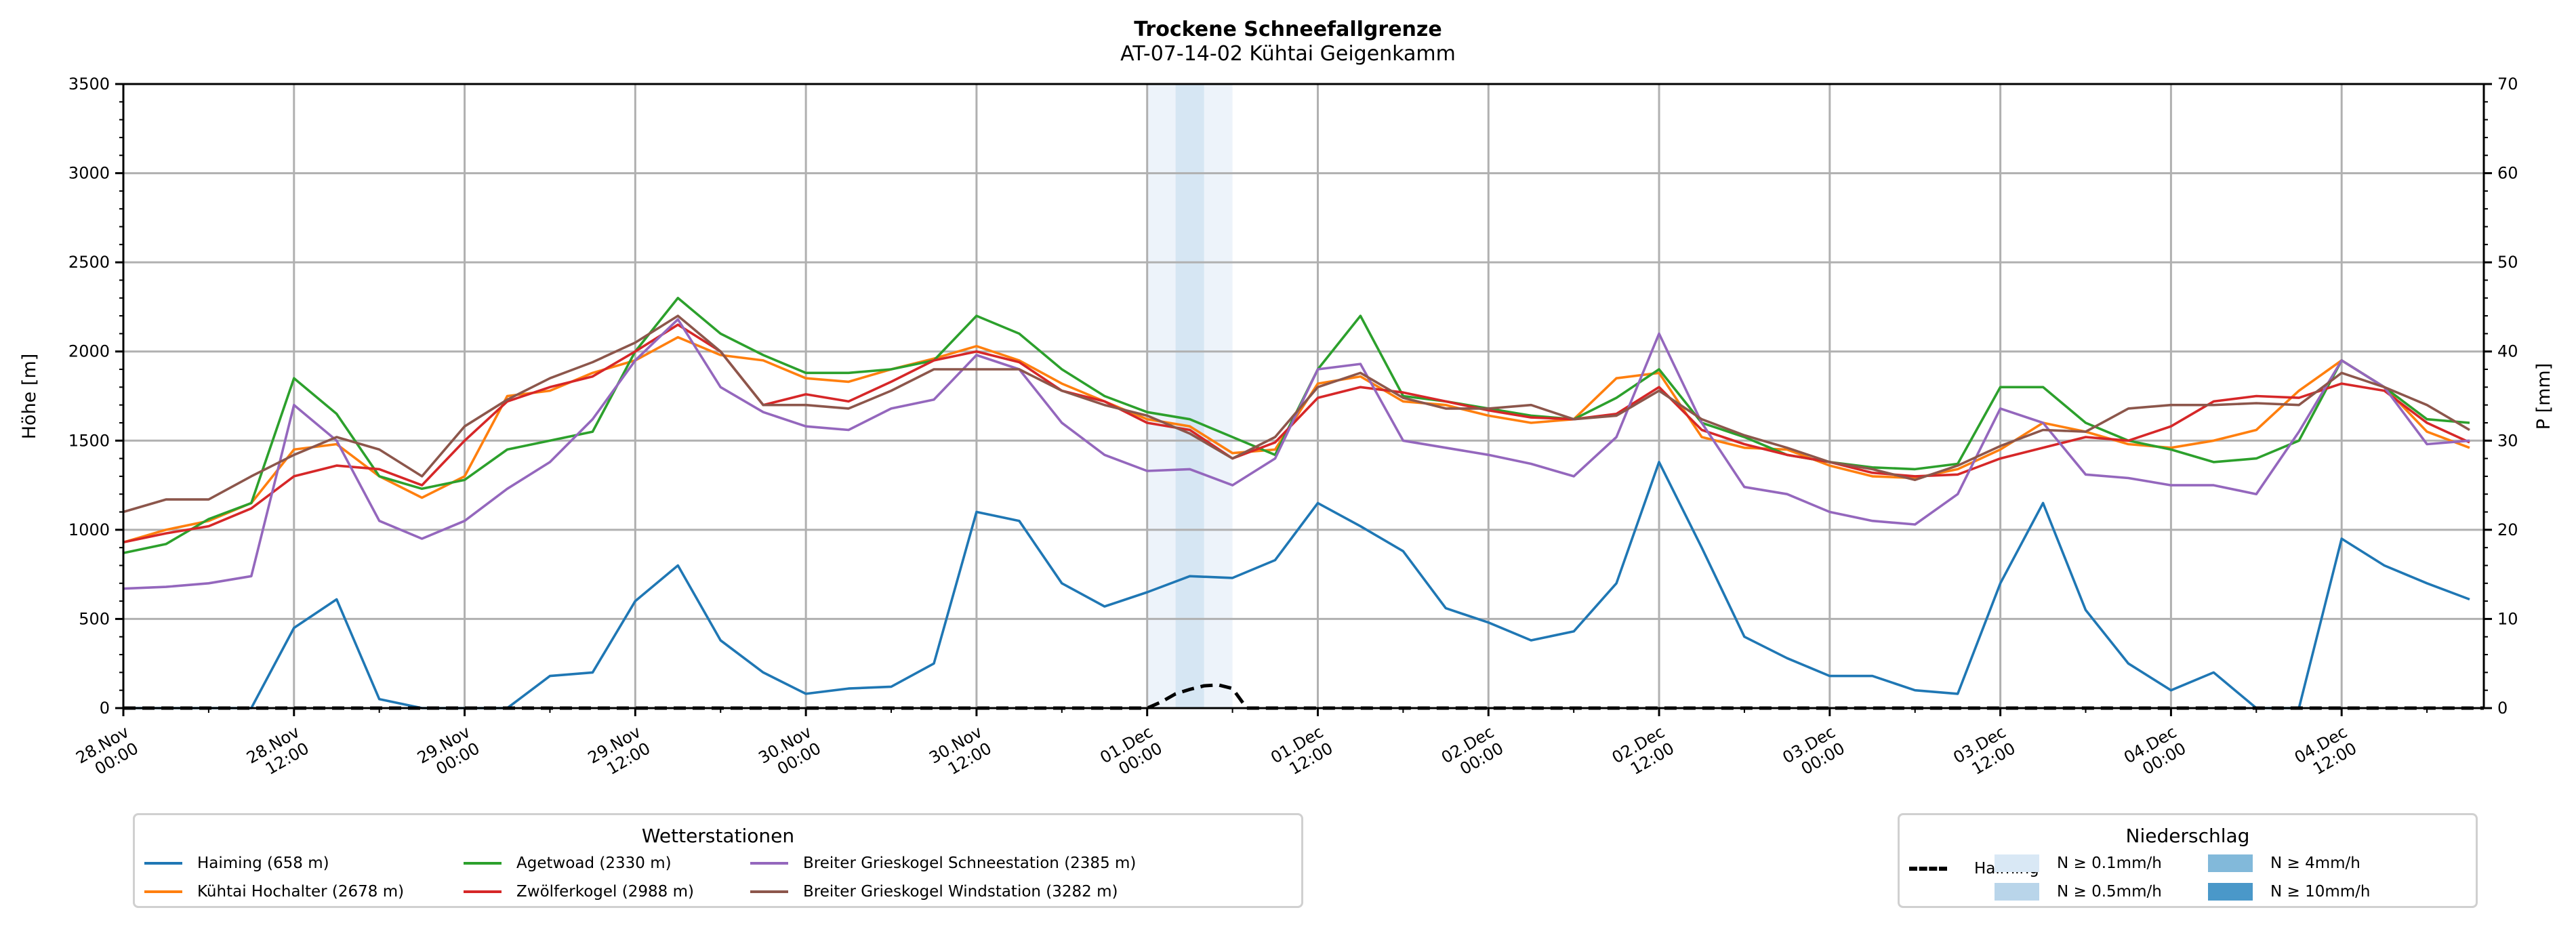 This screenshot has height=929, width=2576. I want to click on precip-shade-band, so click(1190, 396).